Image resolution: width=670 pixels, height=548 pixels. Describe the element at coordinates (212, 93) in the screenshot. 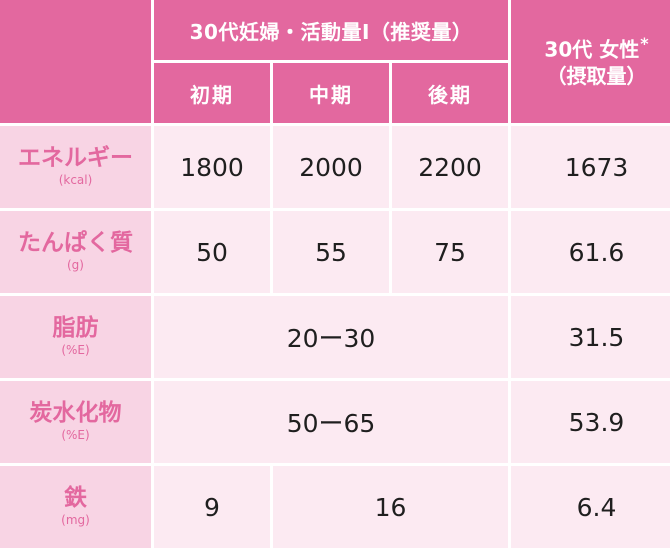

I see `subheader-early: 初期` at that location.